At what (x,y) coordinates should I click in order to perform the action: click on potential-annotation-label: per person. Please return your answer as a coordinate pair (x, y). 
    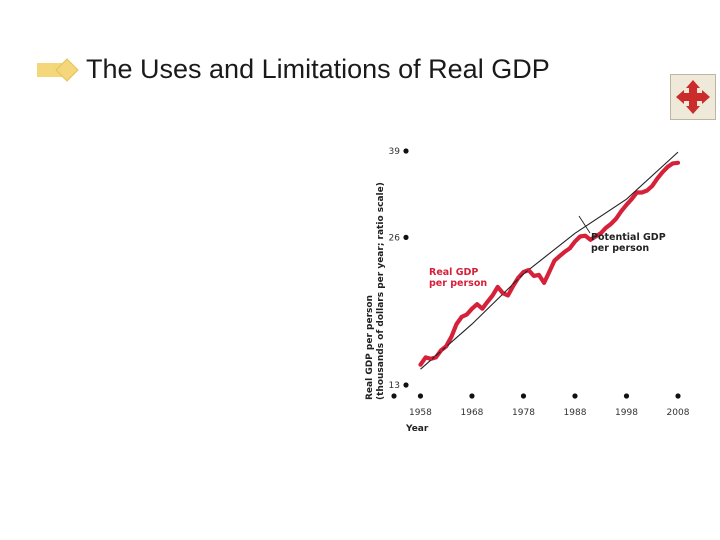
    Looking at the image, I should click on (620, 248).